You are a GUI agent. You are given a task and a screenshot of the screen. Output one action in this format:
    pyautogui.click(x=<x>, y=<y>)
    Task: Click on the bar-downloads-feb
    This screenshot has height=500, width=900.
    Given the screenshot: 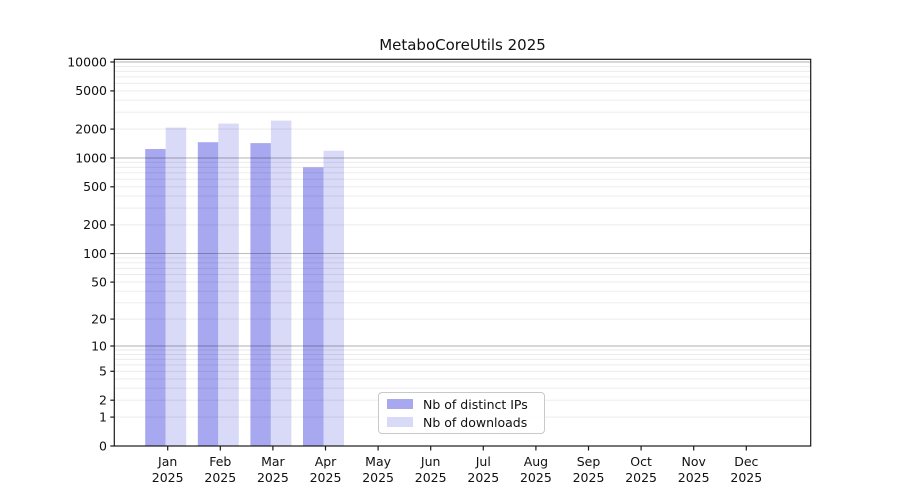 What is the action you would take?
    pyautogui.click(x=228, y=284)
    